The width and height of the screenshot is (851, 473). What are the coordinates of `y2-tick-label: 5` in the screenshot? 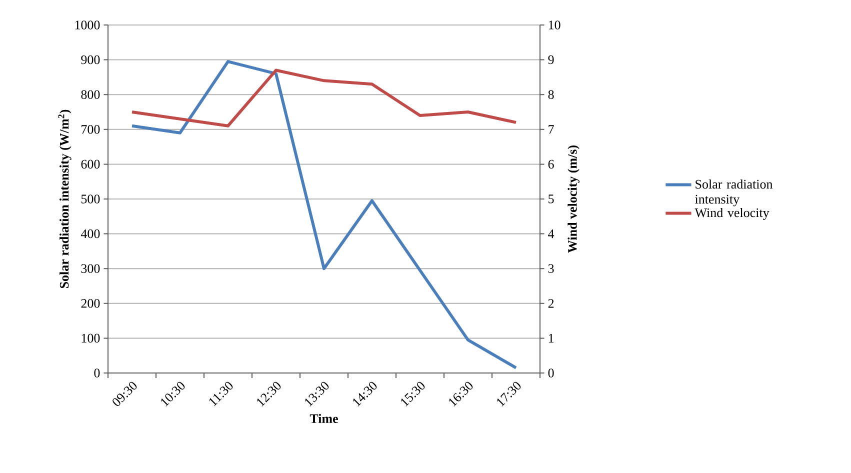 It's located at (551, 199).